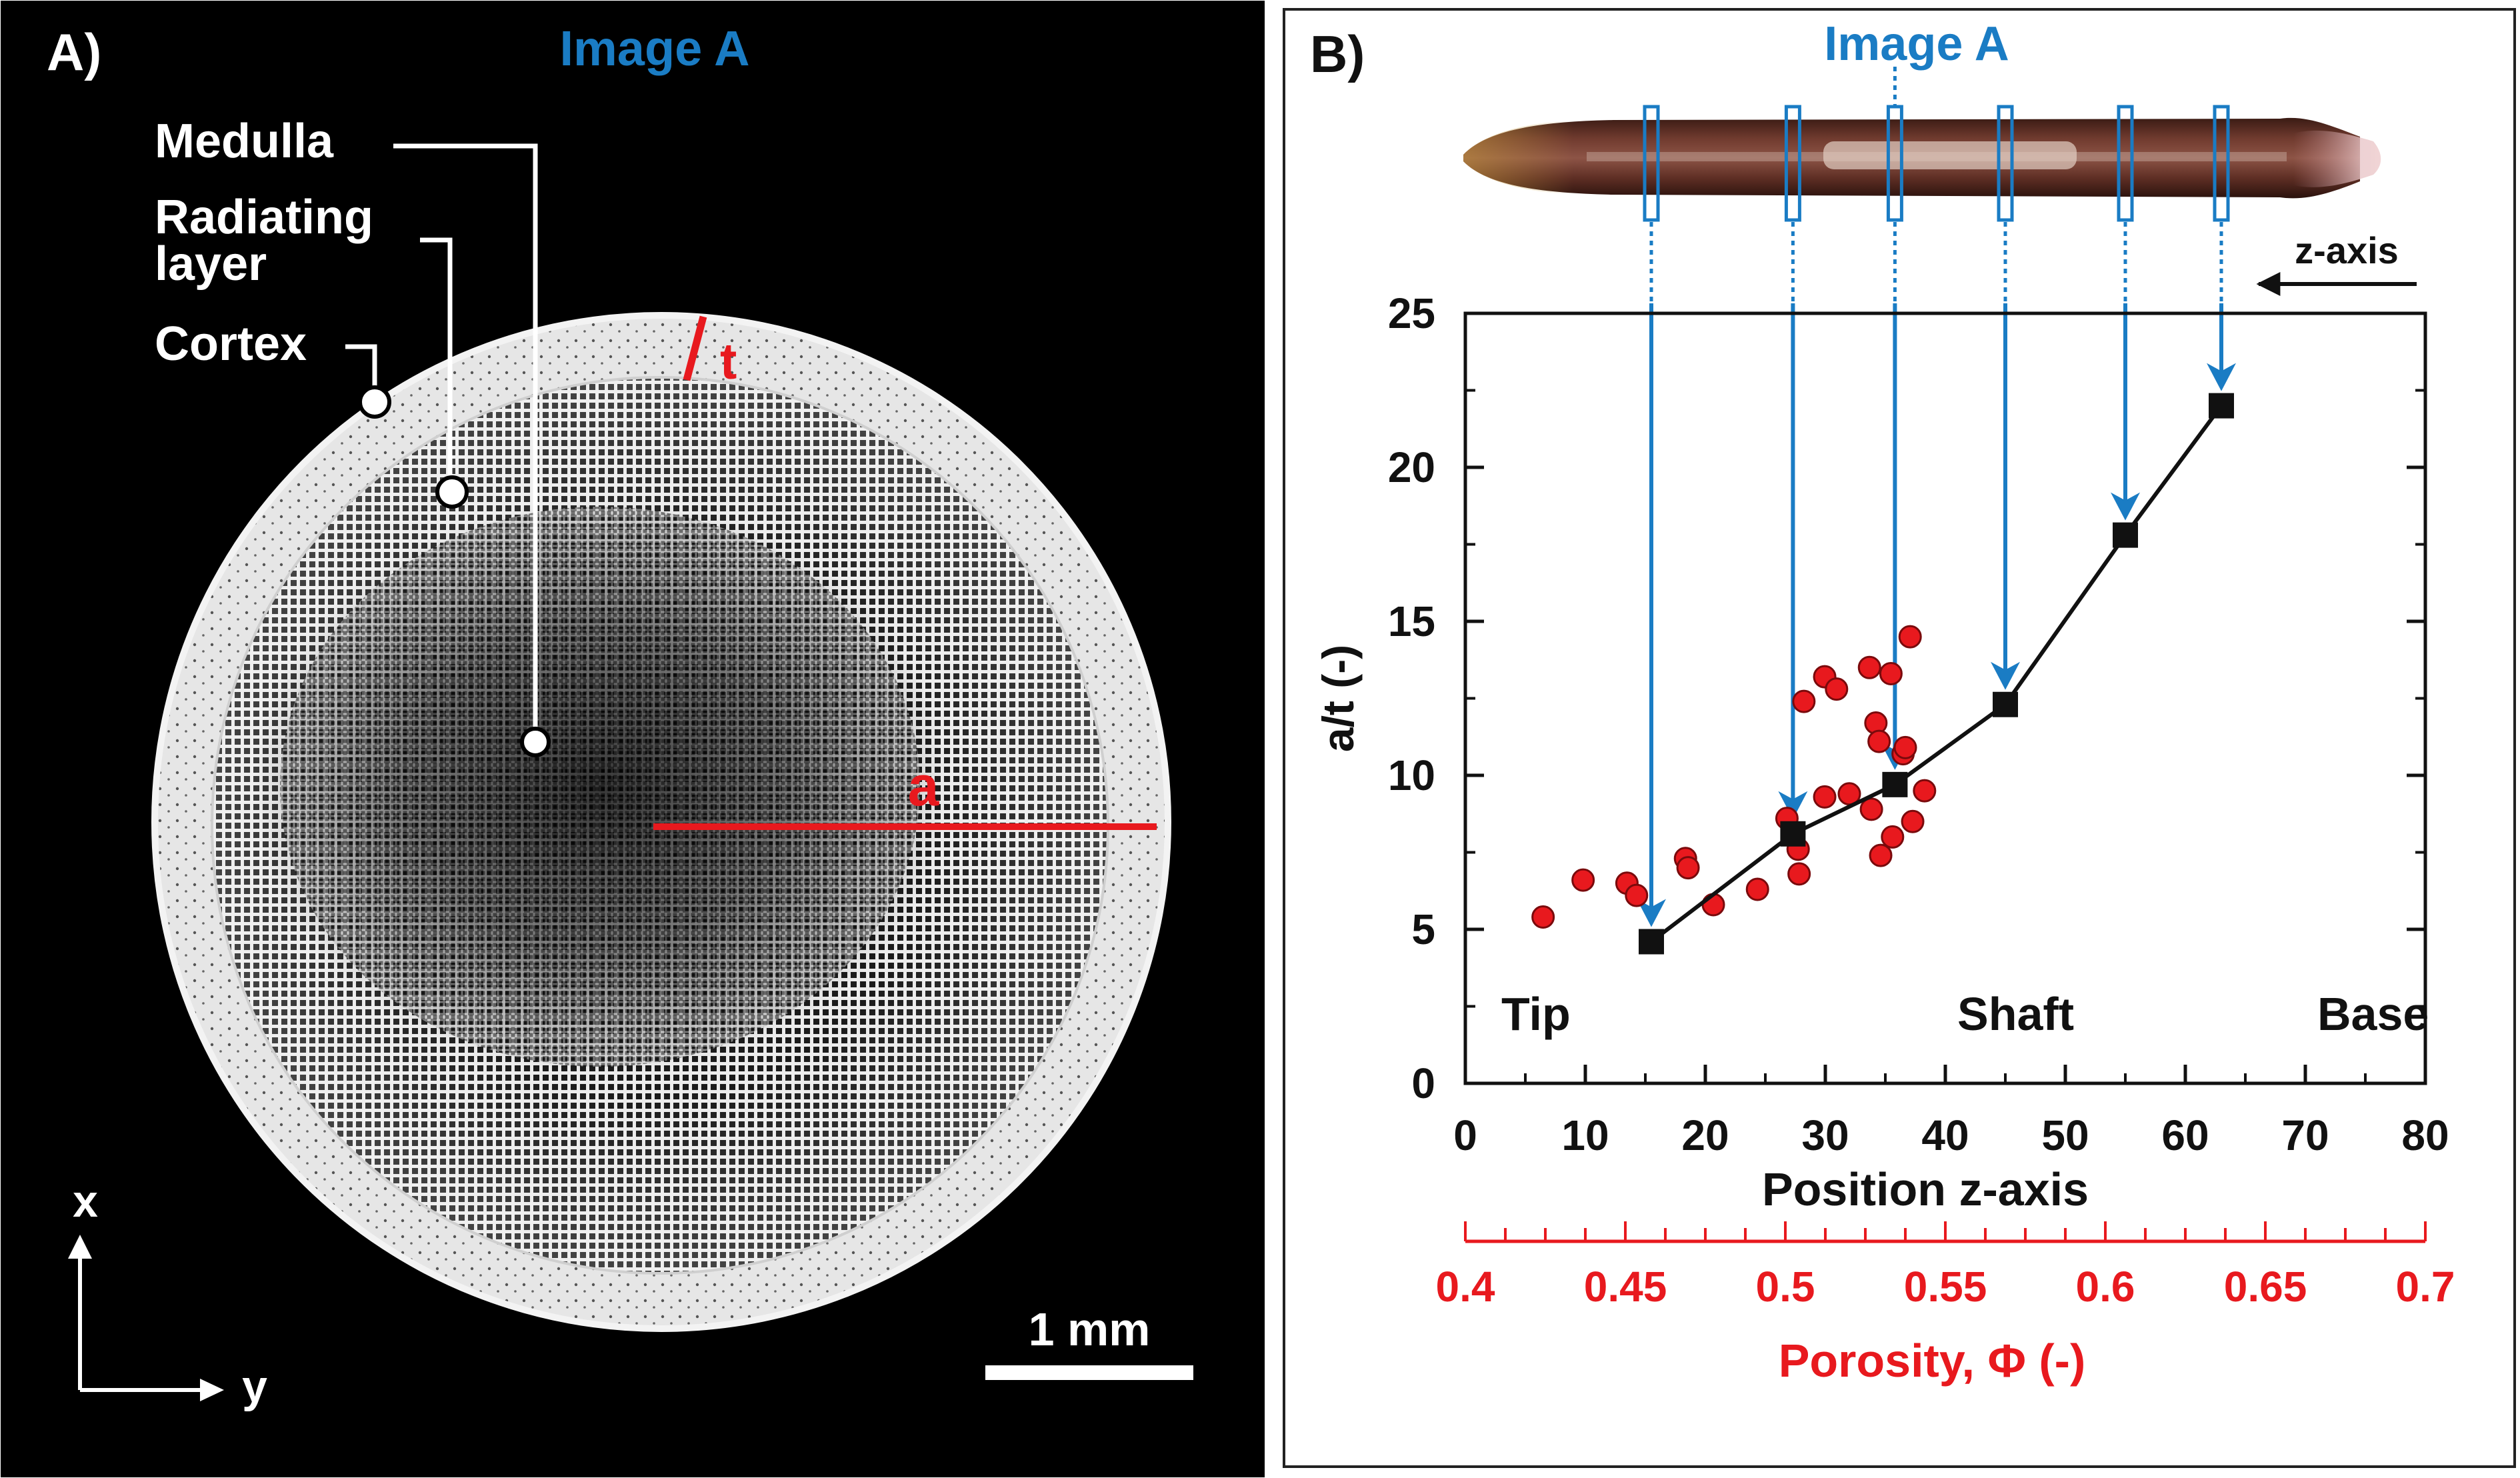  Describe the element at coordinates (1825, 1135) in the screenshot. I see `x-tick-label: 30` at that location.